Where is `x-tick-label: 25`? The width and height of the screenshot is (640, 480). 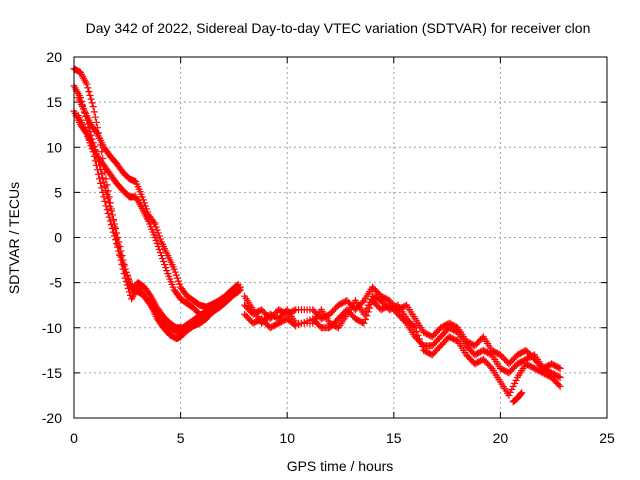
x-tick-label: 25 is located at coordinates (607, 438).